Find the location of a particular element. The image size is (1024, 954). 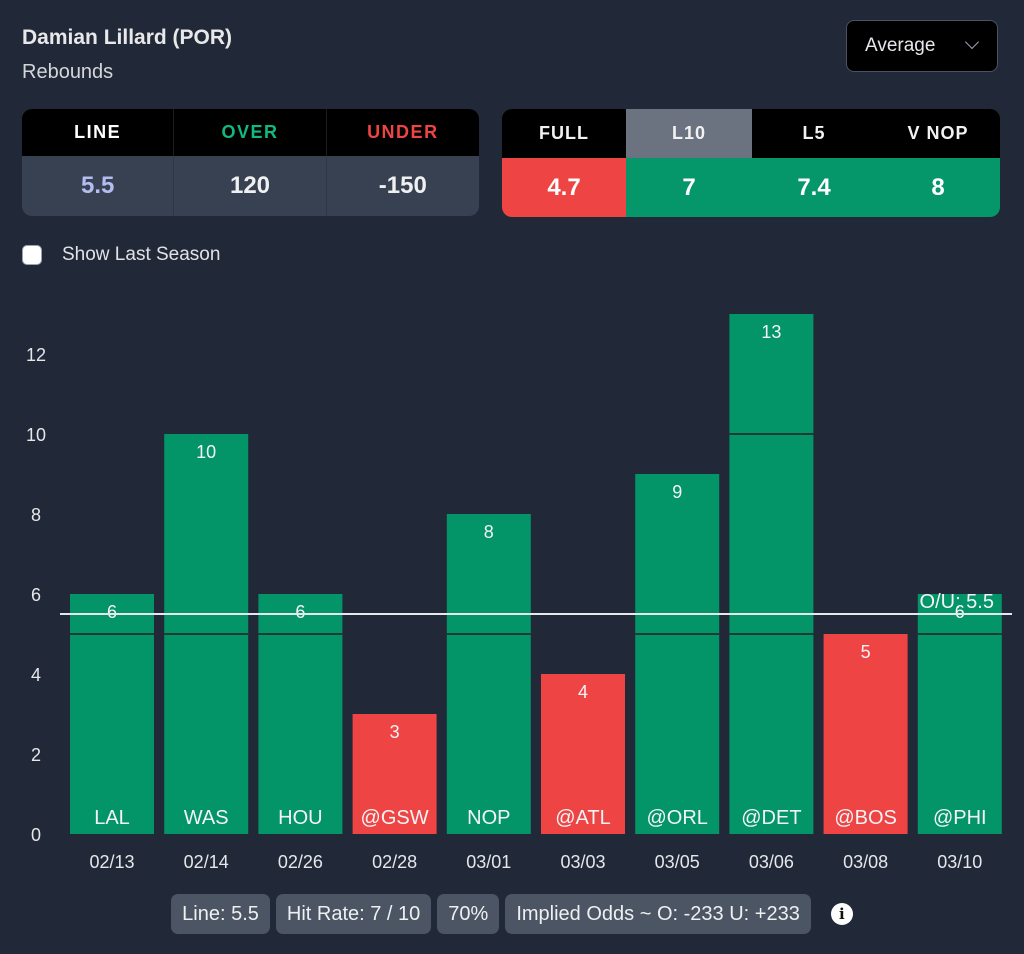

bar-opponent-label: @PHI is located at coordinates (960, 818).